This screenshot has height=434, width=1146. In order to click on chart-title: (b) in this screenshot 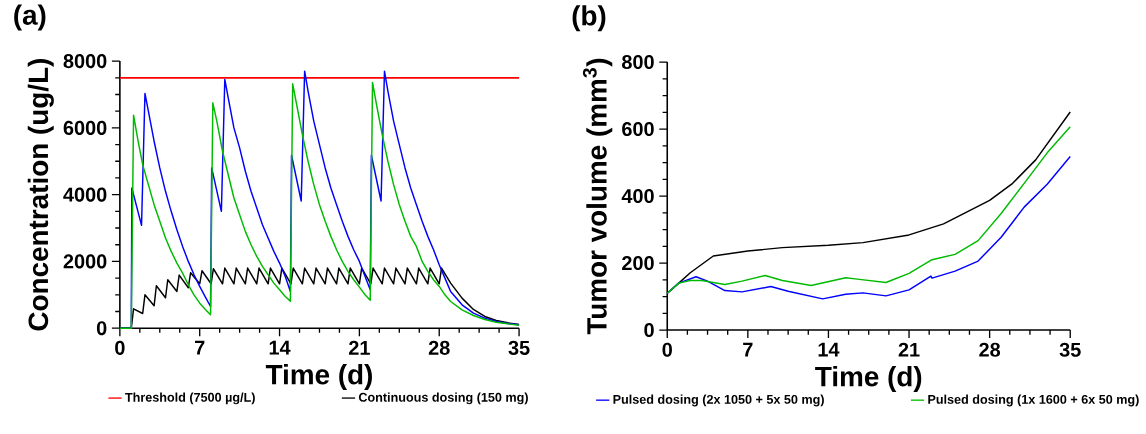, I will do `click(589, 18)`.